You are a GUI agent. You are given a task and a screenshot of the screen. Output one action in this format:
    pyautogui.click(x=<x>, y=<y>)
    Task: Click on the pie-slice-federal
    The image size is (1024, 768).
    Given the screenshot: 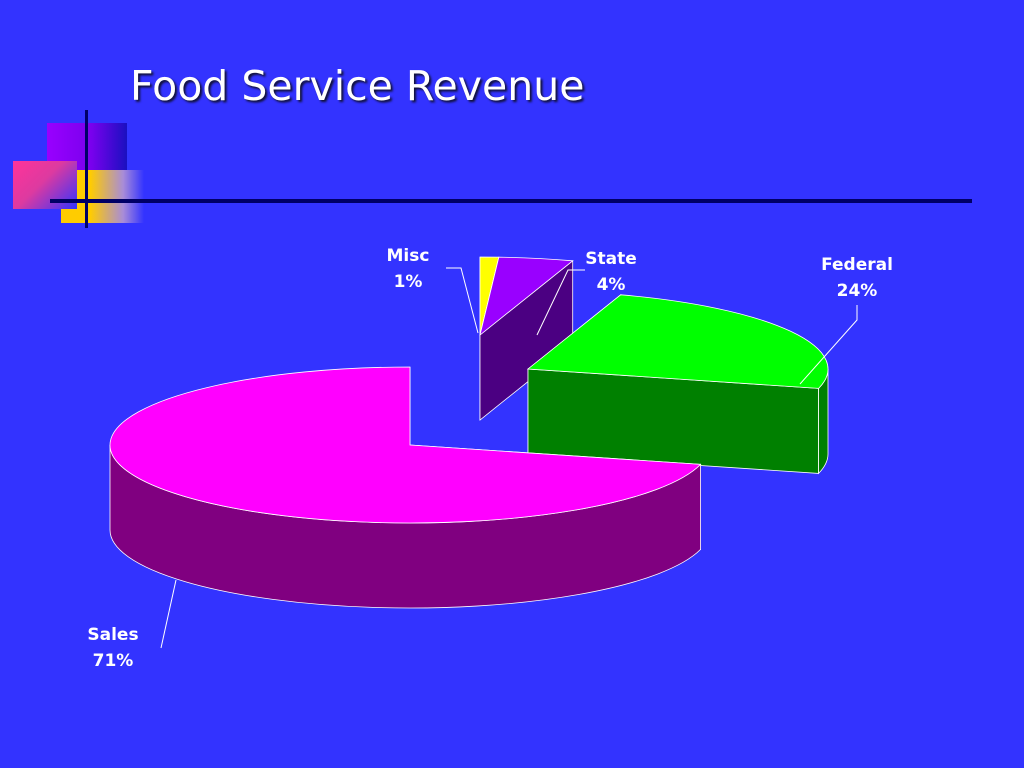 What is the action you would take?
    pyautogui.click(x=677, y=384)
    